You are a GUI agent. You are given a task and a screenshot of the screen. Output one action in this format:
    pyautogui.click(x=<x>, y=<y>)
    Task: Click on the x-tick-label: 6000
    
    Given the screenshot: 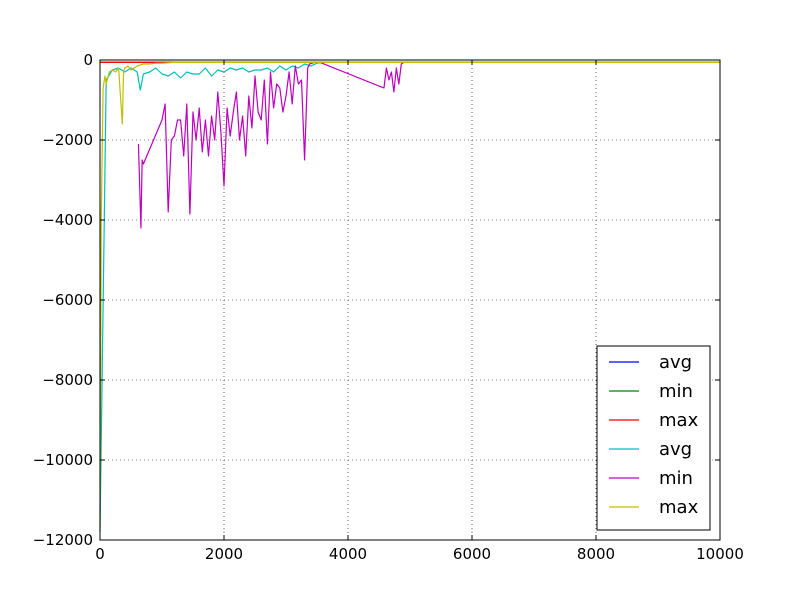 What is the action you would take?
    pyautogui.click(x=472, y=554)
    